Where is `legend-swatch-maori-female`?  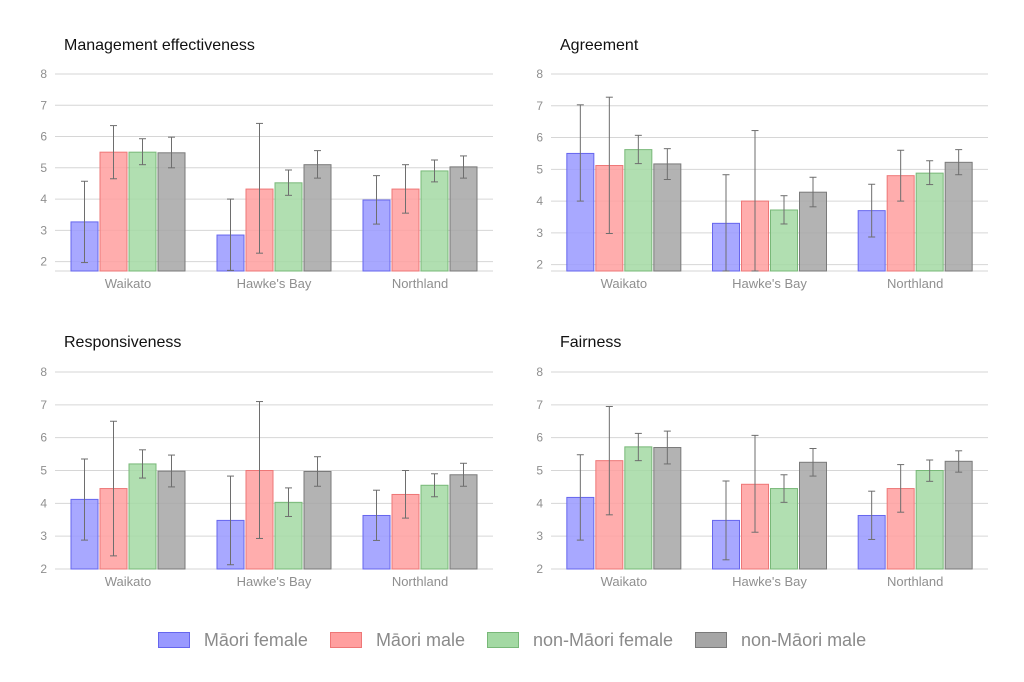 legend-swatch-maori-female is located at coordinates (173, 640).